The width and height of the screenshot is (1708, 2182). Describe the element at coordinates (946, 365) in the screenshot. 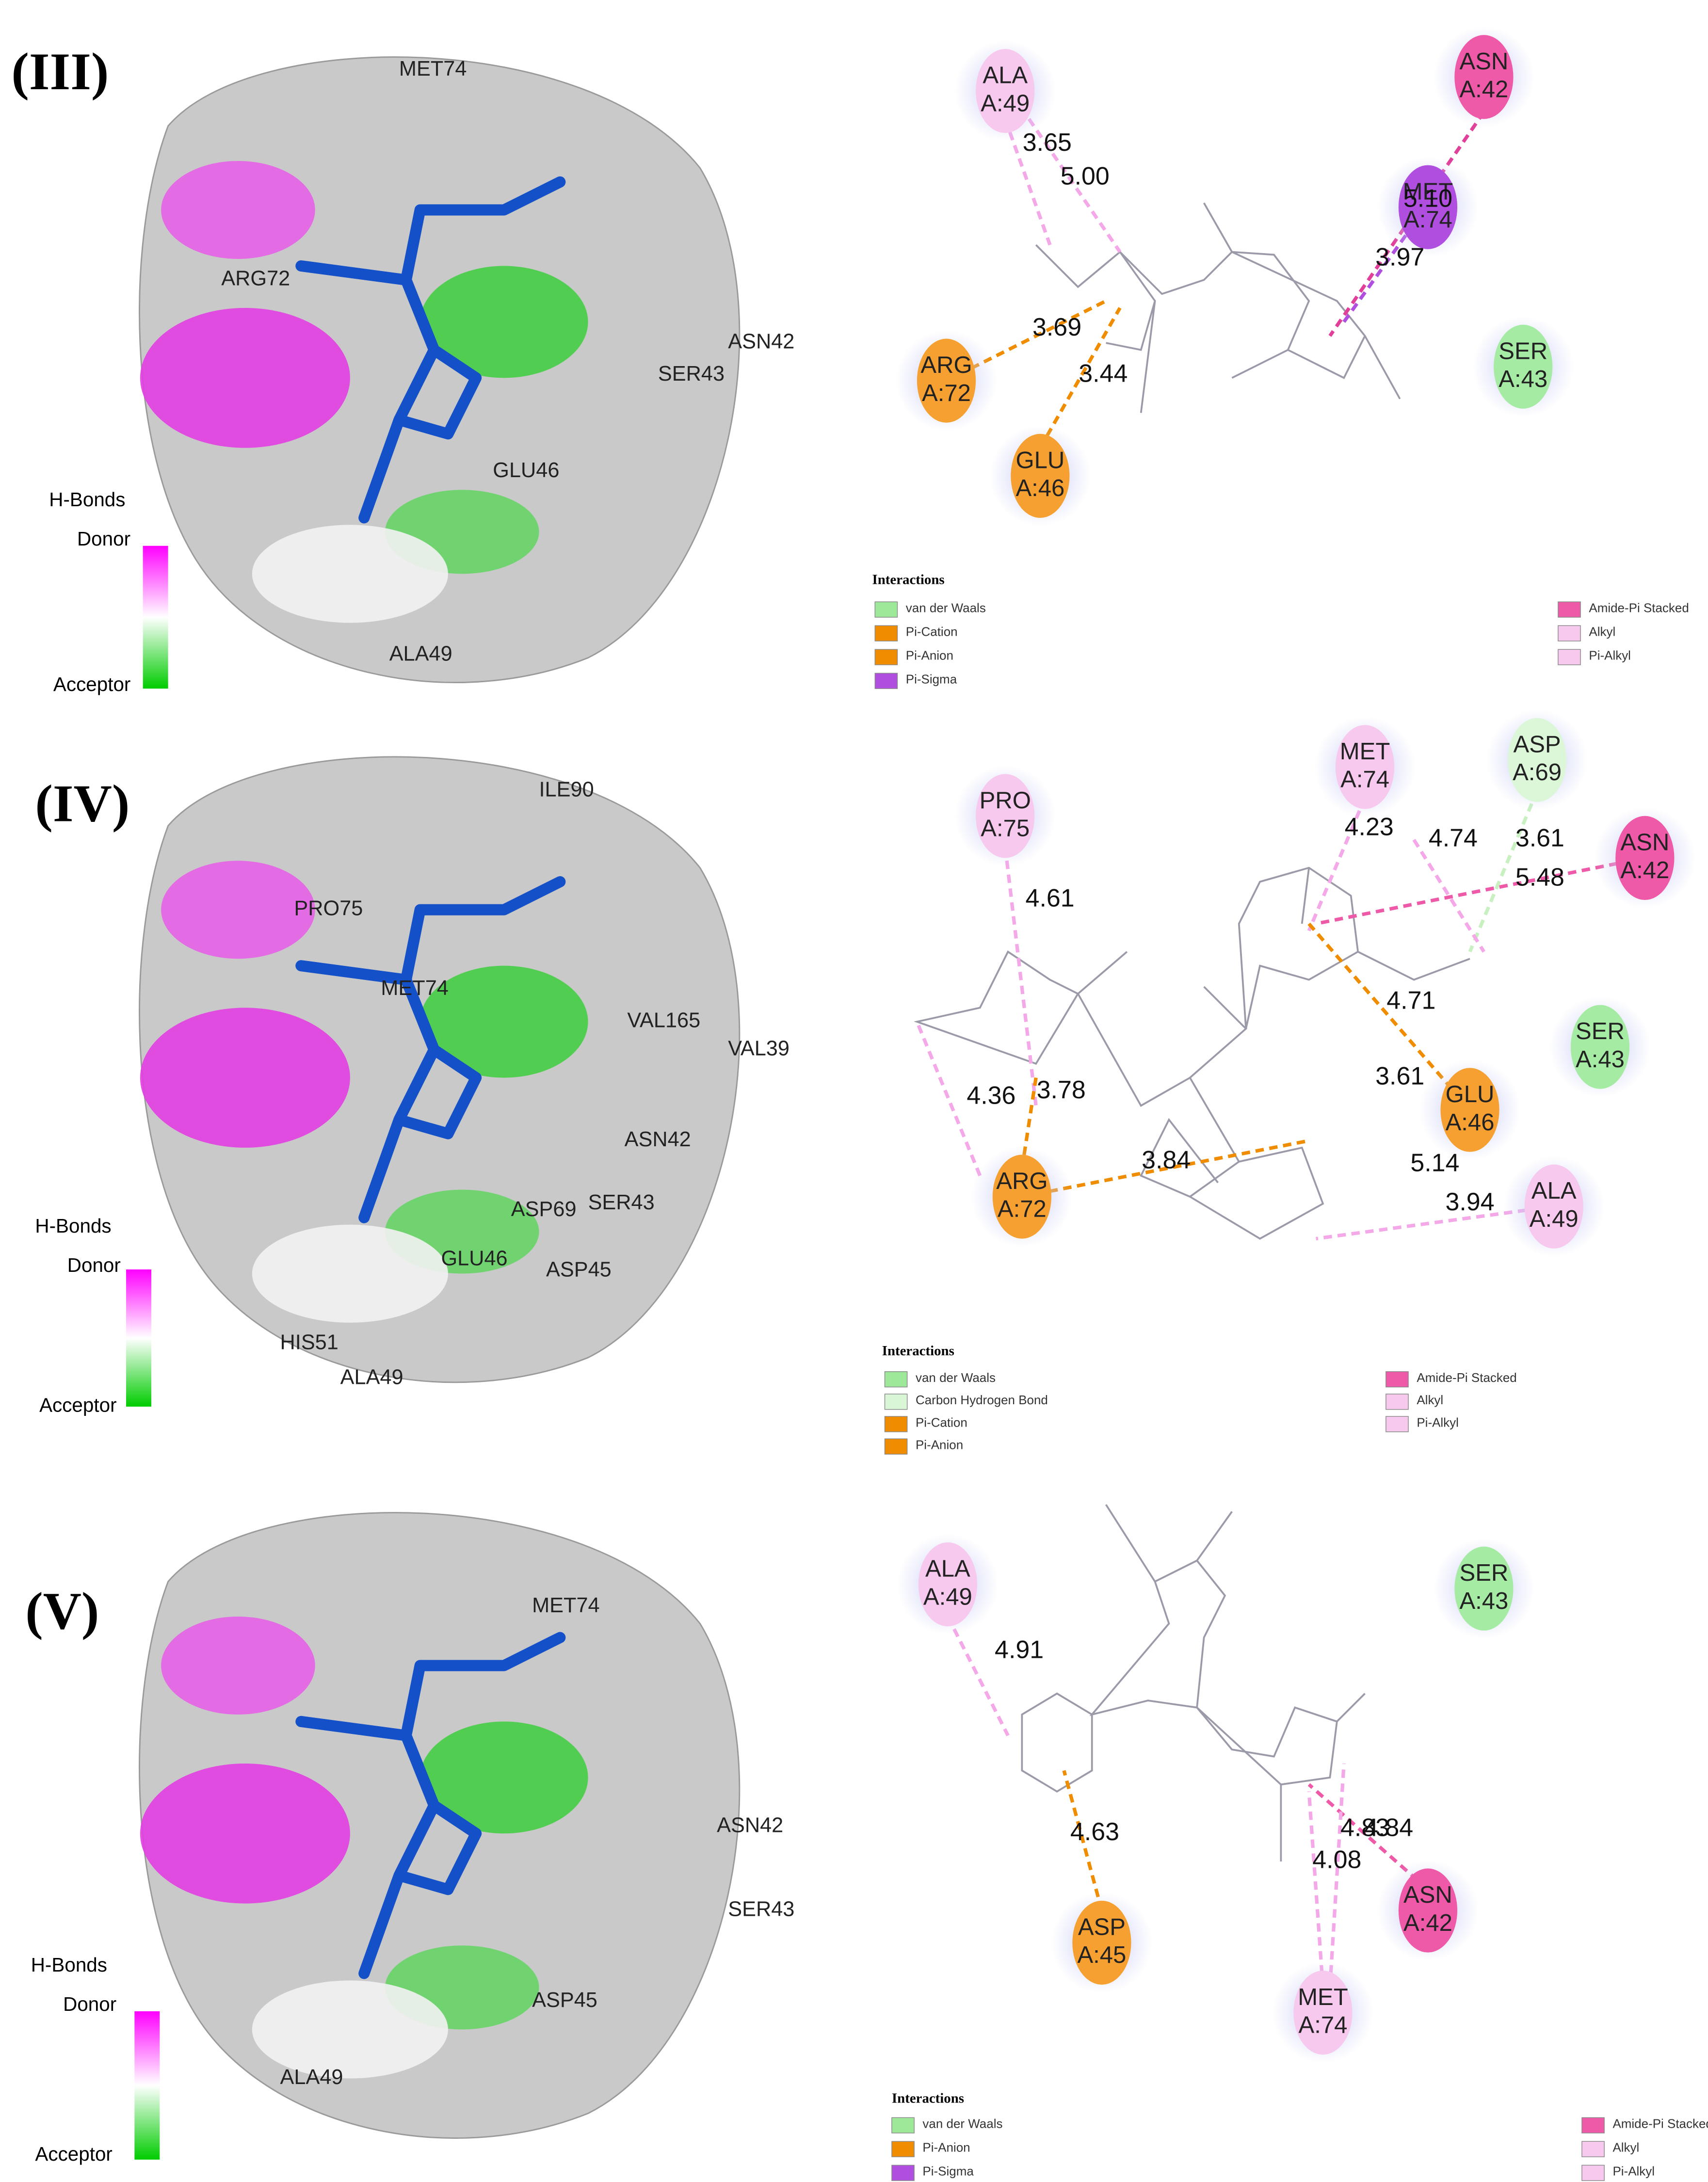

I see `residue-name: ARG` at that location.